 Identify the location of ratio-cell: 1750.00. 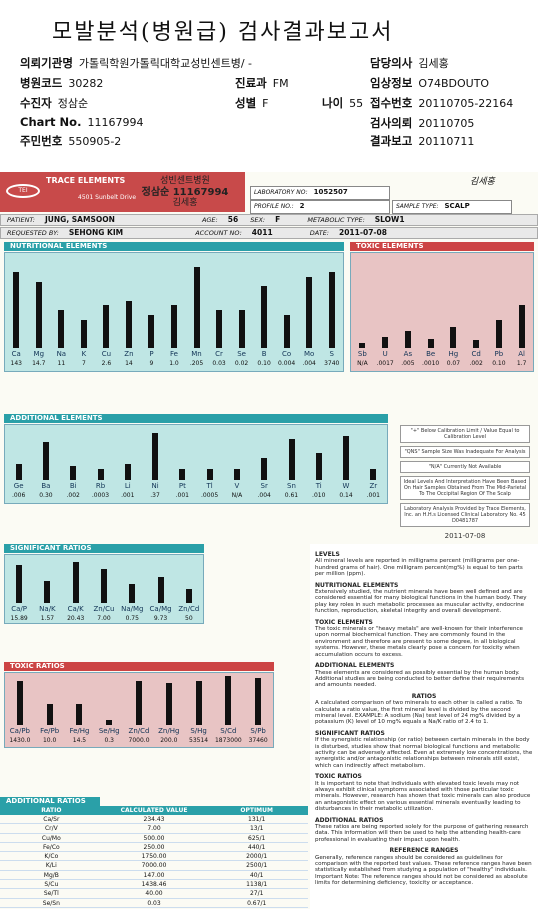
(154, 857).